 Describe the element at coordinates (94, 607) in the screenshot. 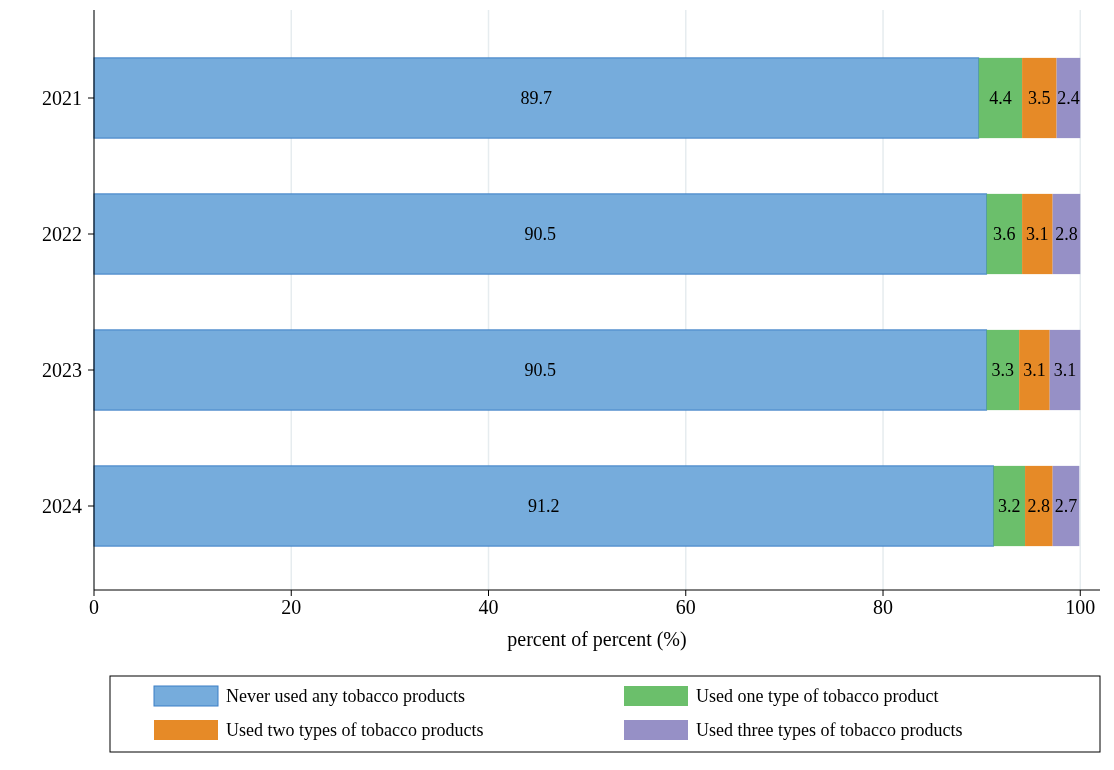

I see `x-tick-label: 0` at that location.